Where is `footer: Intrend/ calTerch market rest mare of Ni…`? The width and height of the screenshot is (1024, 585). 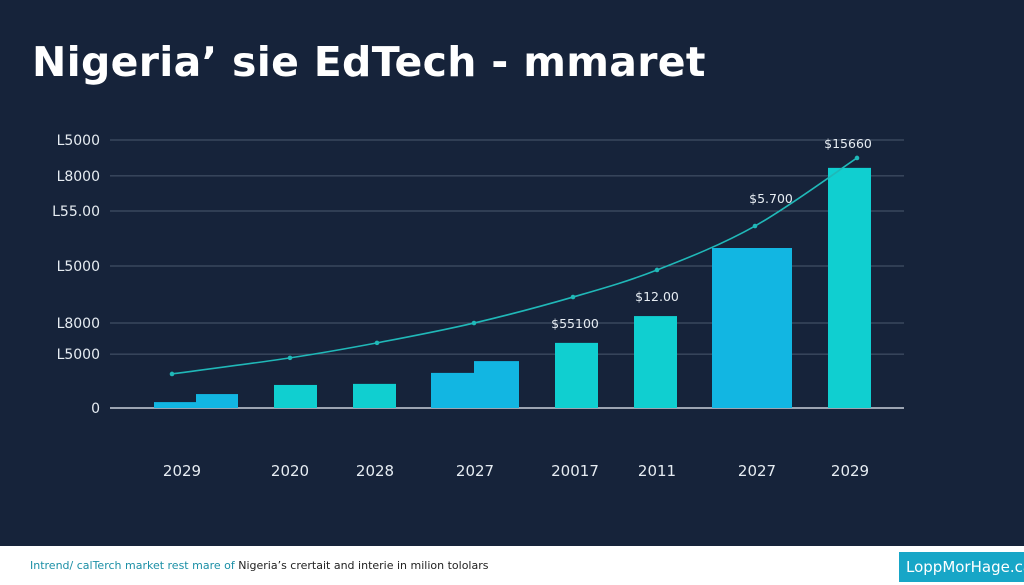
footer: Intrend/ calTerch market rest mare of Ni… is located at coordinates (512, 565).